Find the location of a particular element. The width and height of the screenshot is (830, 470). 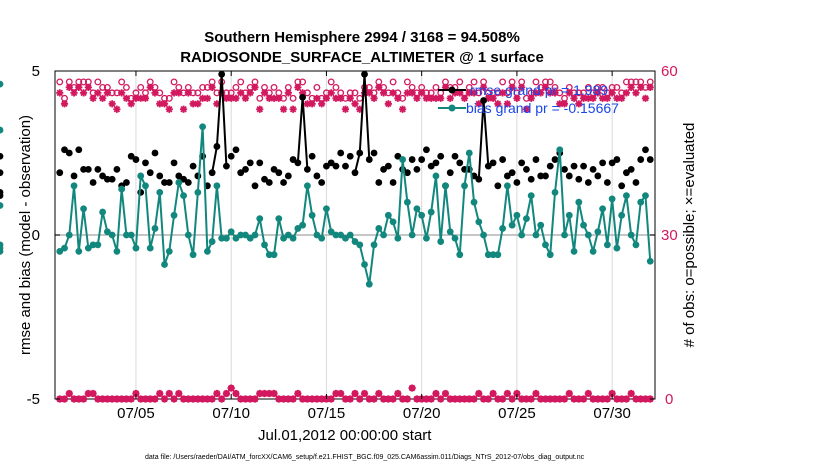

x-tick-label: 07/30 is located at coordinates (612, 413).